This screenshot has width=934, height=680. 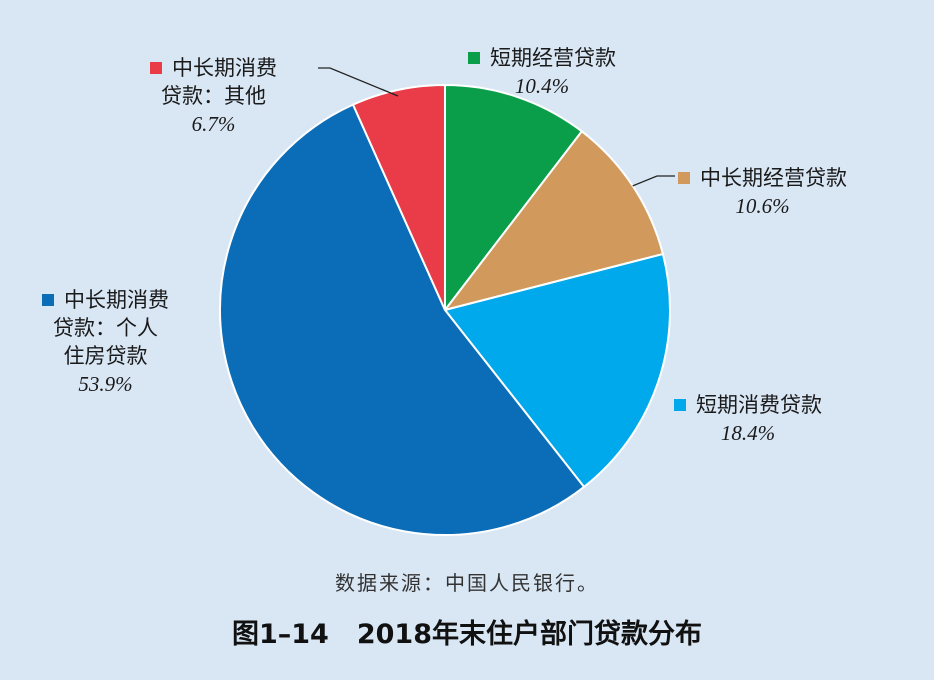 What do you see at coordinates (467, 583) in the screenshot?
I see `data-source-note: 数据来源：中国人民银行。` at bounding box center [467, 583].